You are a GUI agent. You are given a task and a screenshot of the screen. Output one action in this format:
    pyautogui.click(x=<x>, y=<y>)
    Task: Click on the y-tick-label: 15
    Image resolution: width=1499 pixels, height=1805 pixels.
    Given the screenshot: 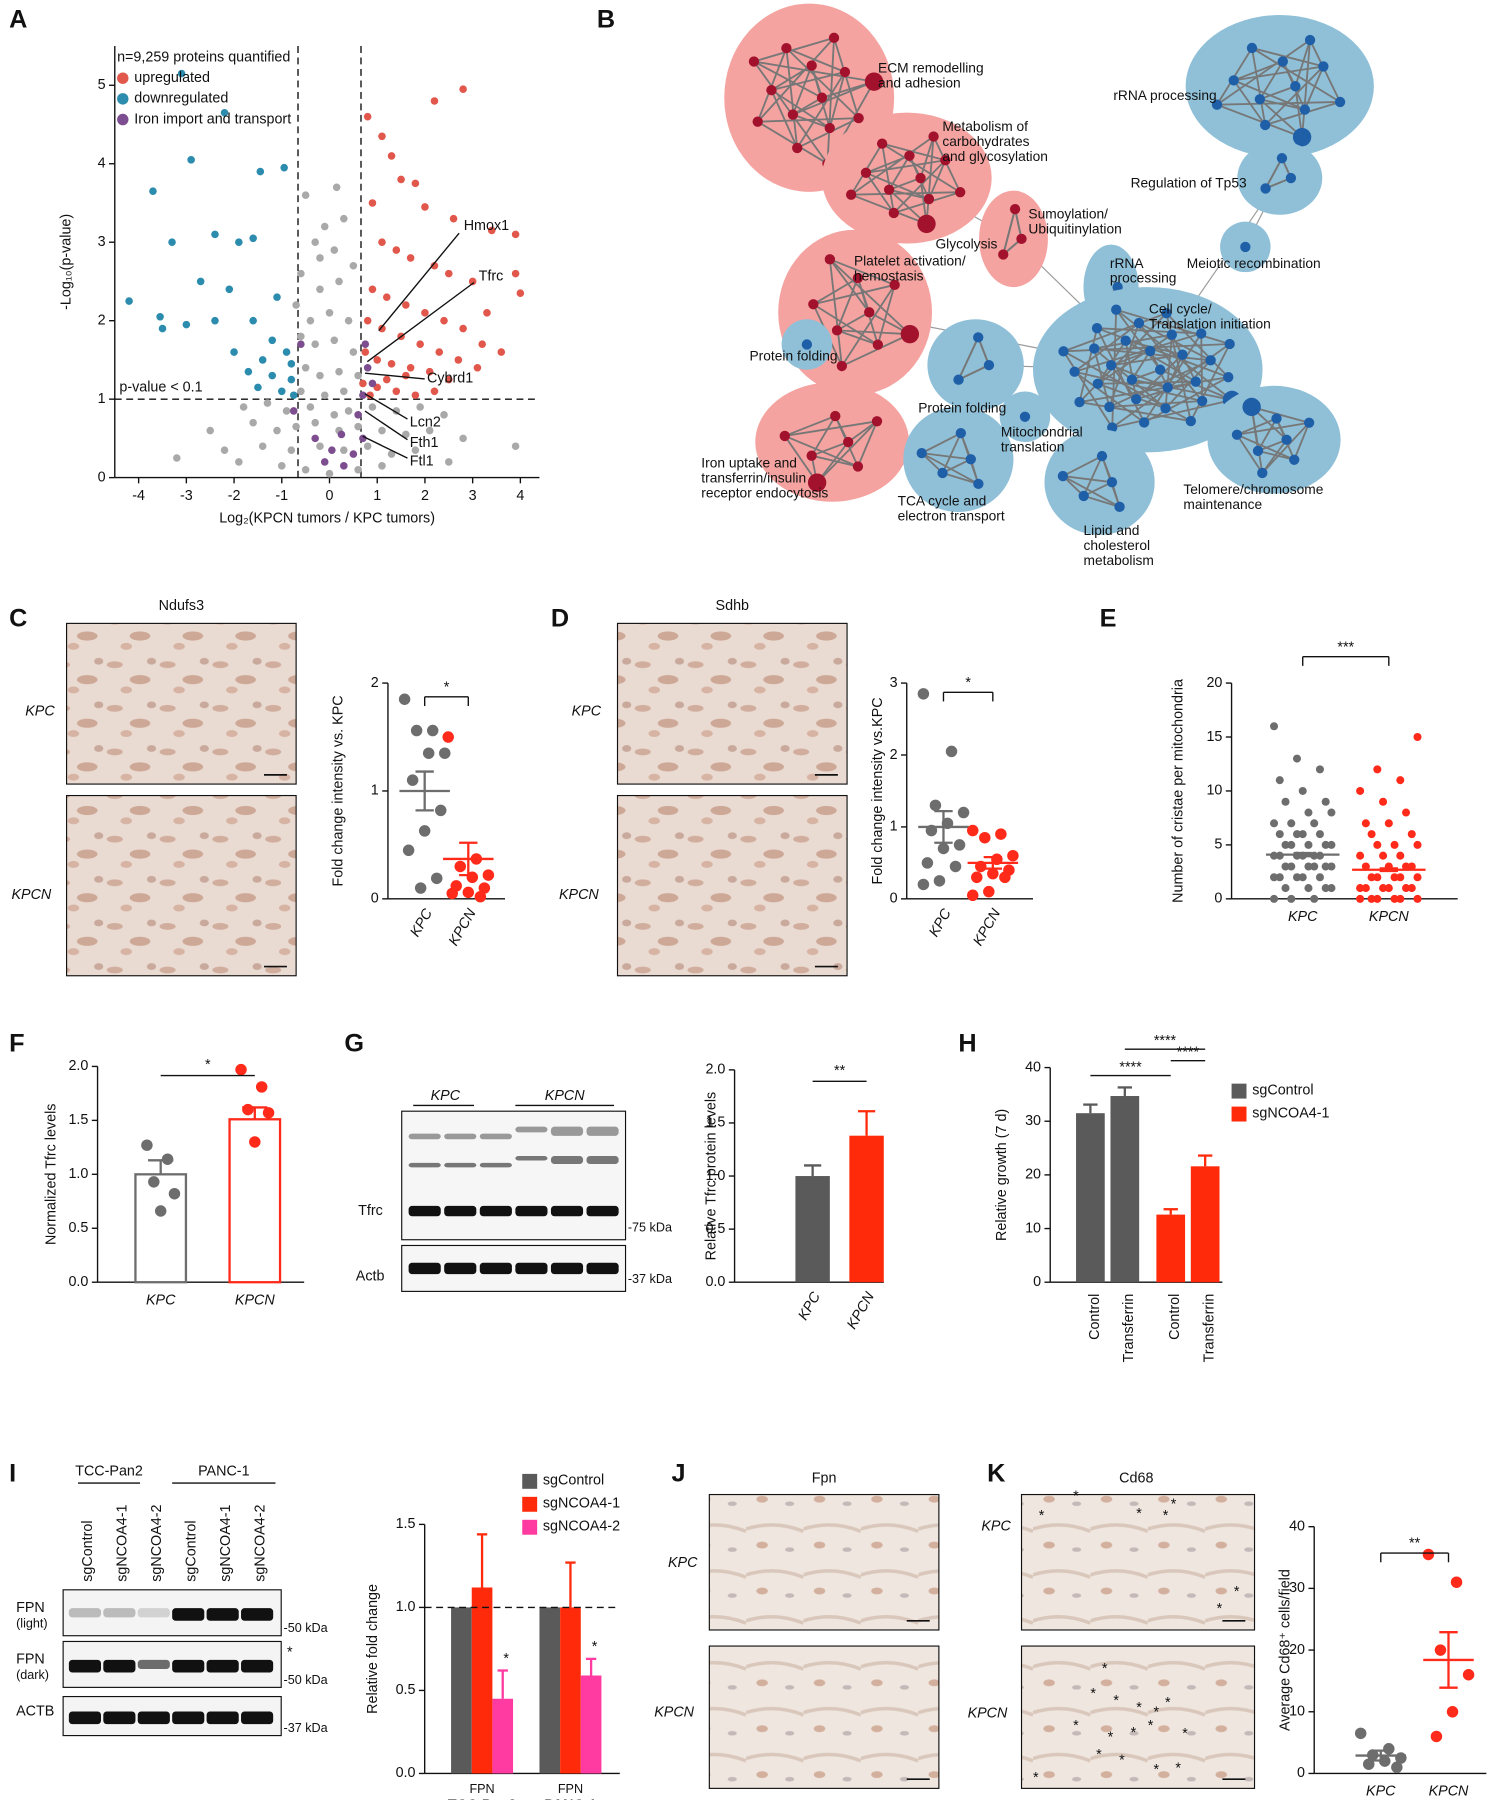 What is the action you would take?
    pyautogui.click(x=1214, y=737)
    